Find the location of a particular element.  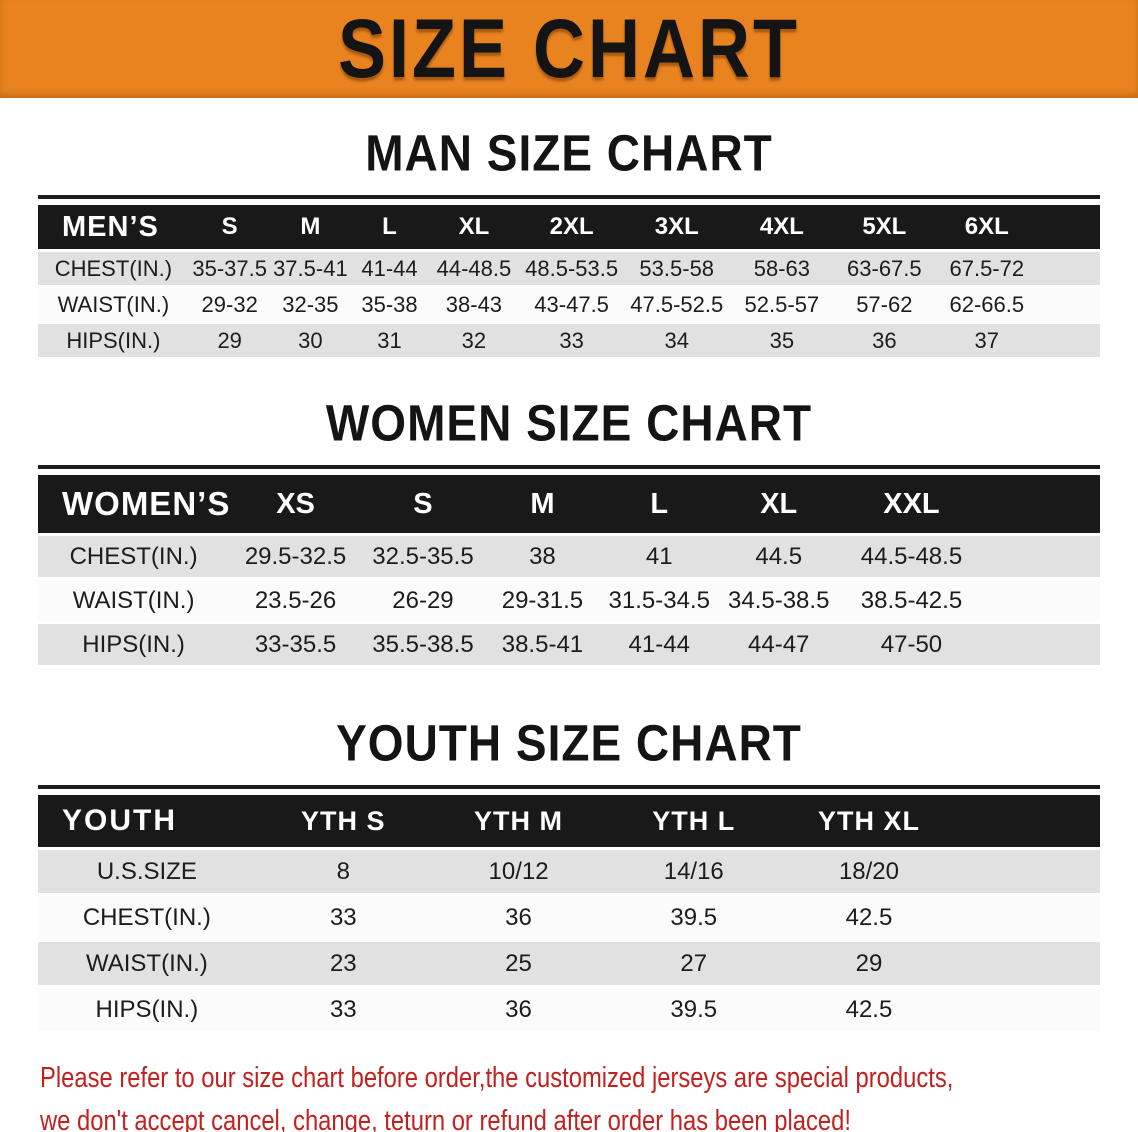

men-table-label: MEN’S is located at coordinates (113, 227).